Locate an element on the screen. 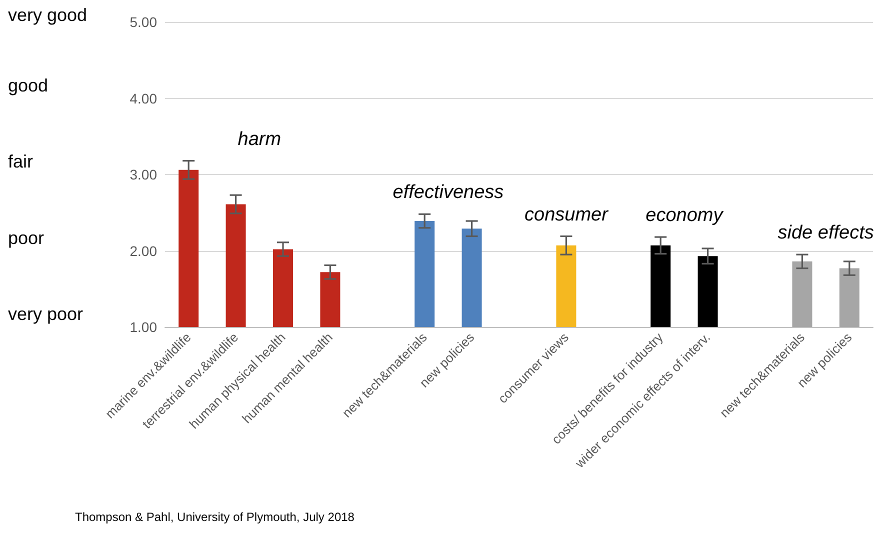 Image resolution: width=893 pixels, height=541 pixels. text: fair is located at coordinates (21, 162).